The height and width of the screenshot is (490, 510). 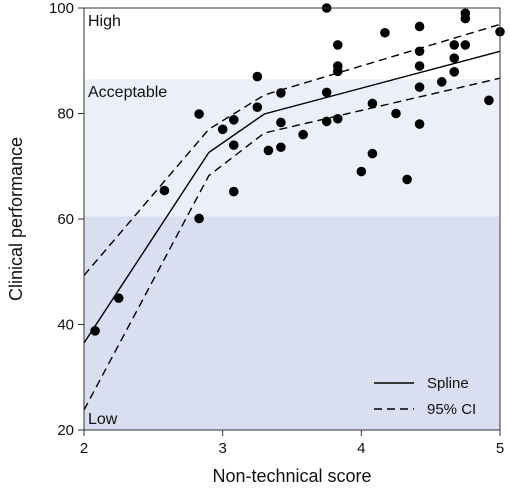 I want to click on y-axis-title: Clinical performance, so click(x=16, y=219).